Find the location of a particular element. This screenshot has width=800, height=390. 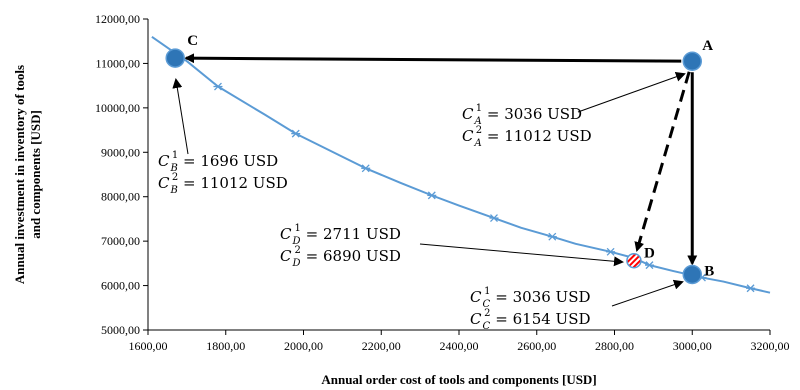

arrow-a-c is located at coordinates (433, 58).